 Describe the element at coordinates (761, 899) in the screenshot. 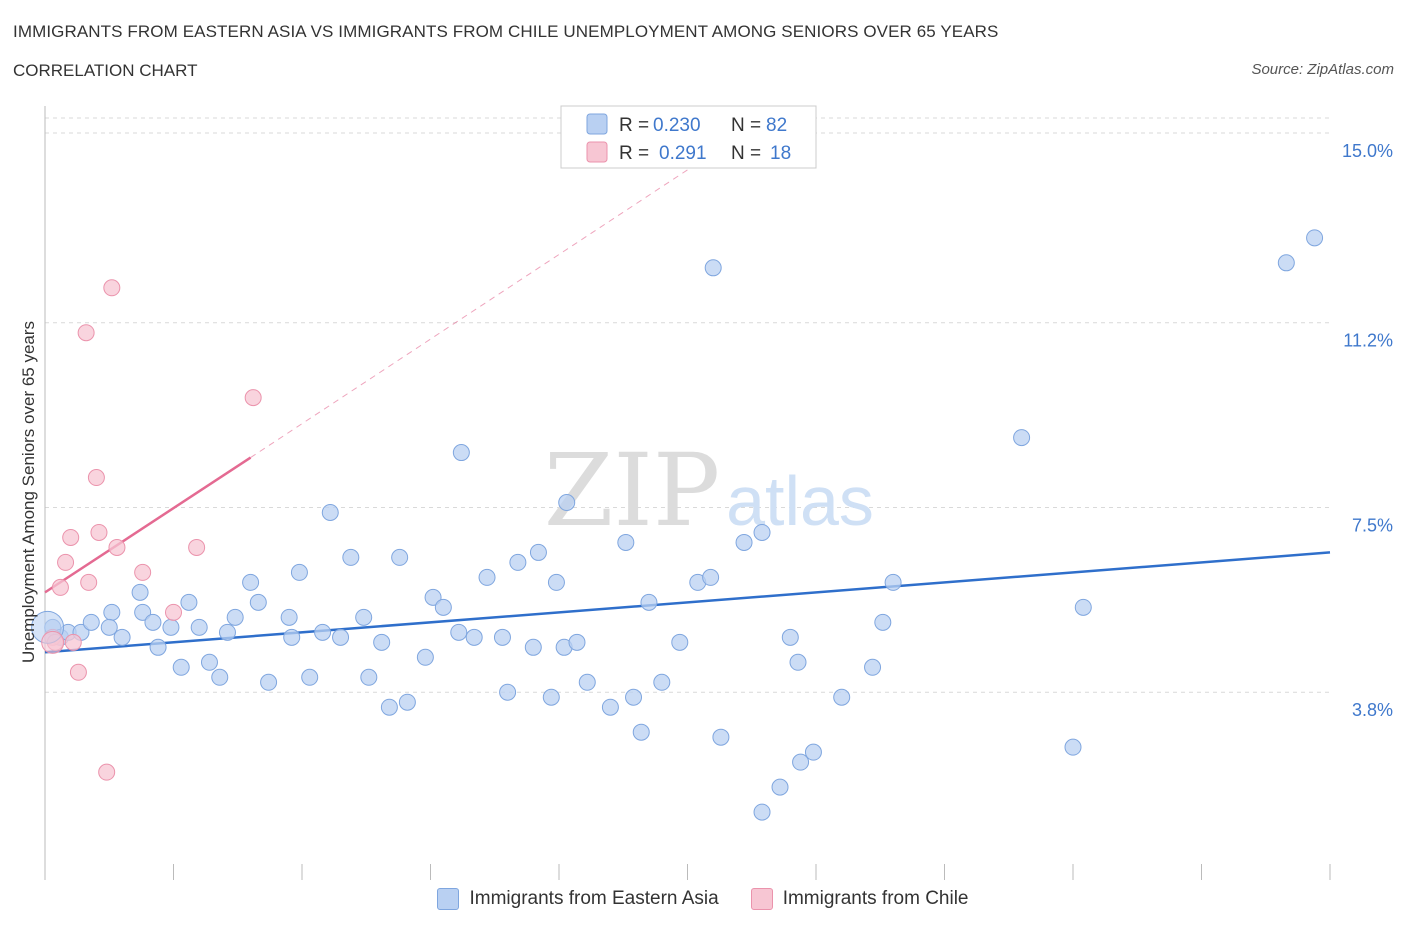

I see `legend-swatch-pink` at that location.